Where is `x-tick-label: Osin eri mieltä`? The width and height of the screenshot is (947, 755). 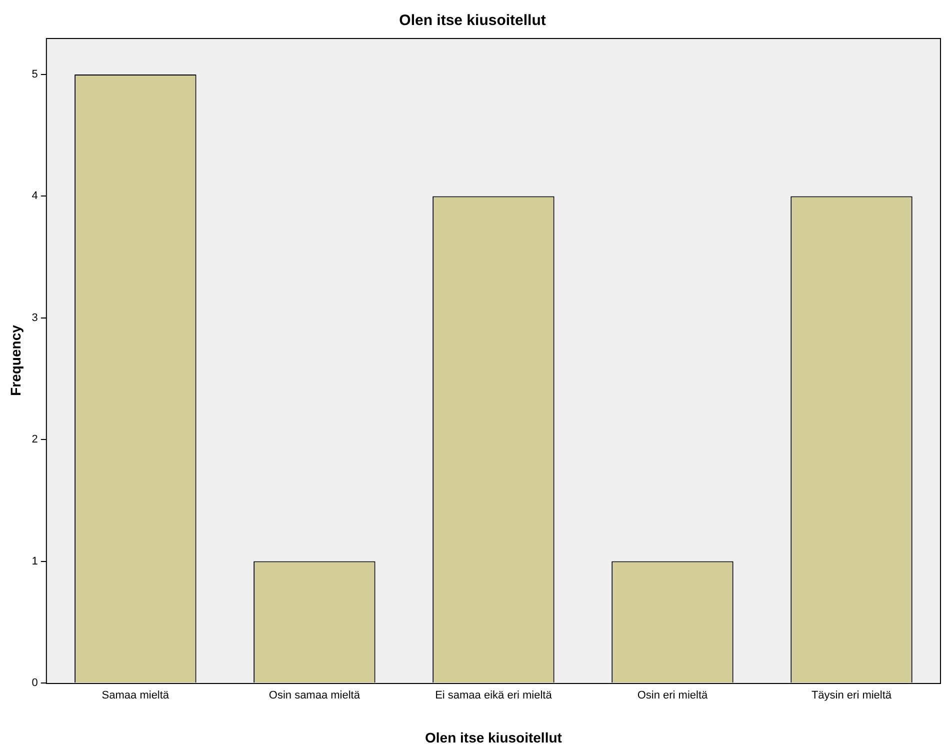 x-tick-label: Osin eri mieltä is located at coordinates (673, 696).